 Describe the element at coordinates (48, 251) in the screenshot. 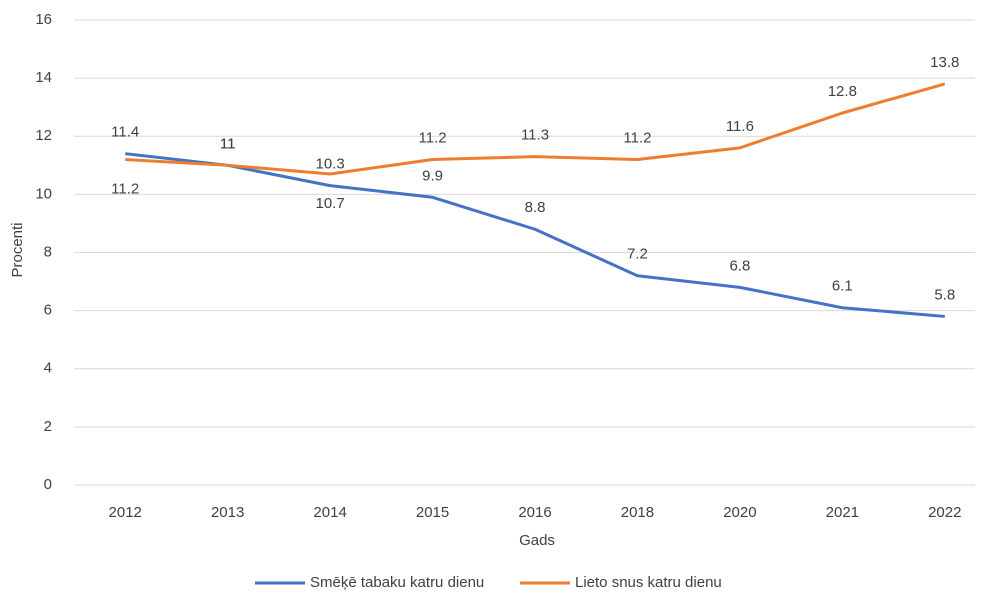

I see `y-tick-label: 8` at that location.